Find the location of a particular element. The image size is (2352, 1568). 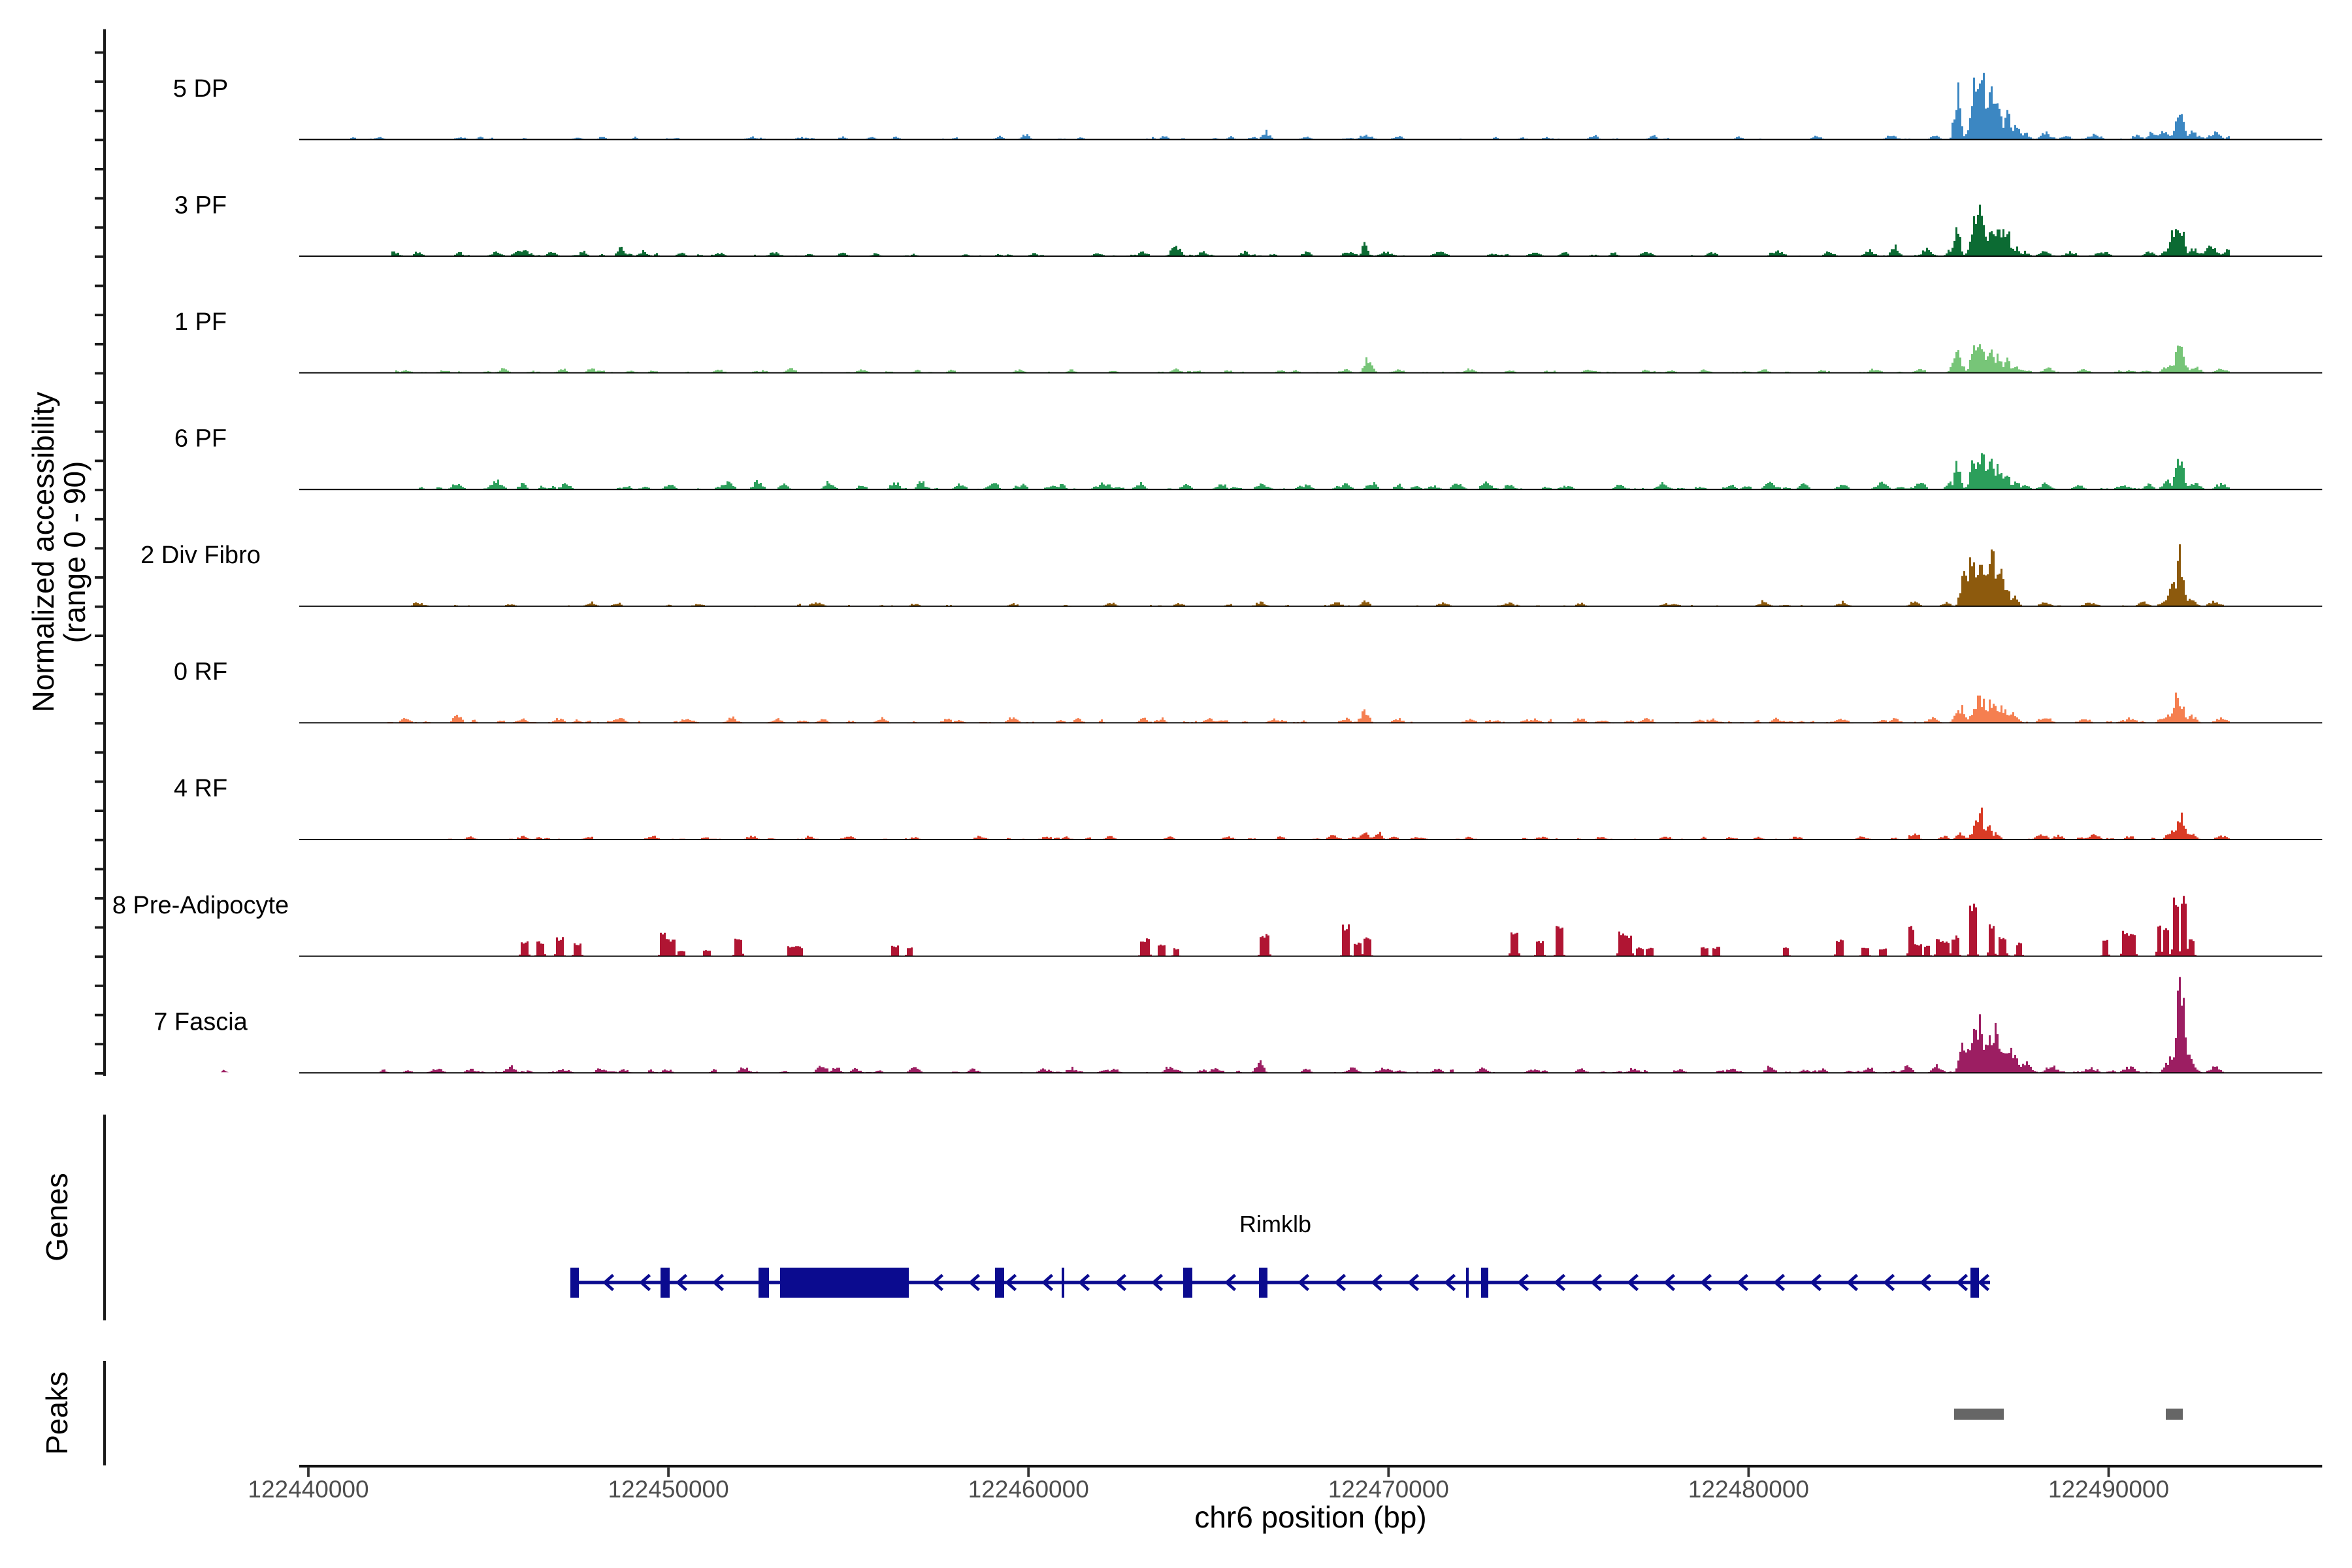

svg-text: 3 PF is located at coordinates (200, 205).